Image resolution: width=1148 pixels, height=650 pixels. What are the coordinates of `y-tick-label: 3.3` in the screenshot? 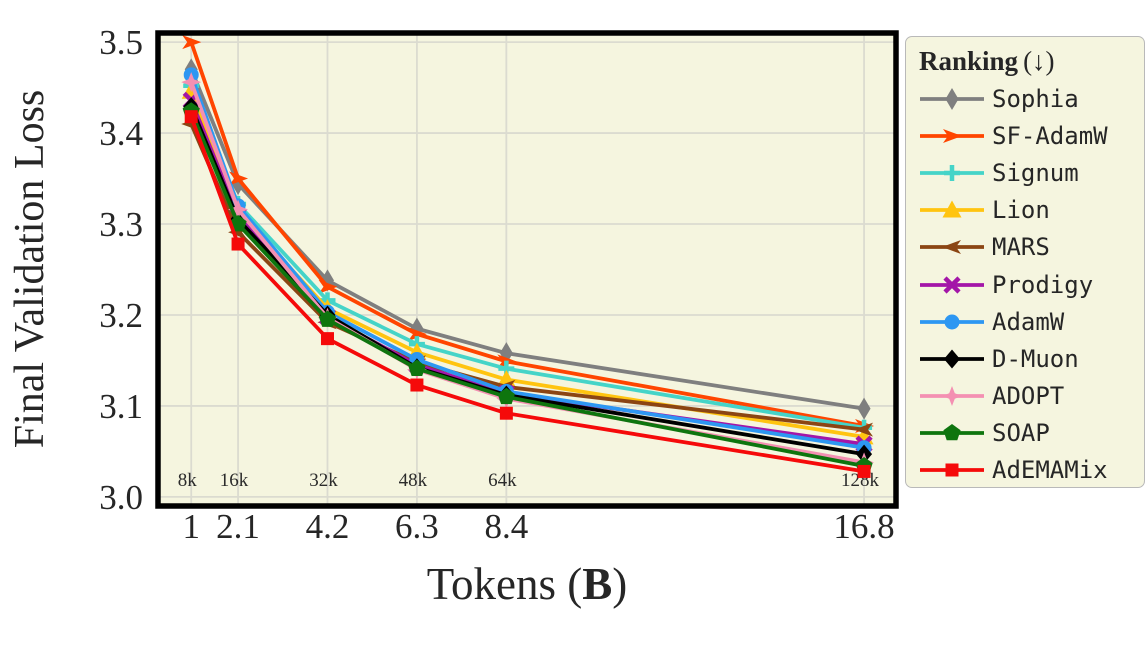 It's located at (121, 224).